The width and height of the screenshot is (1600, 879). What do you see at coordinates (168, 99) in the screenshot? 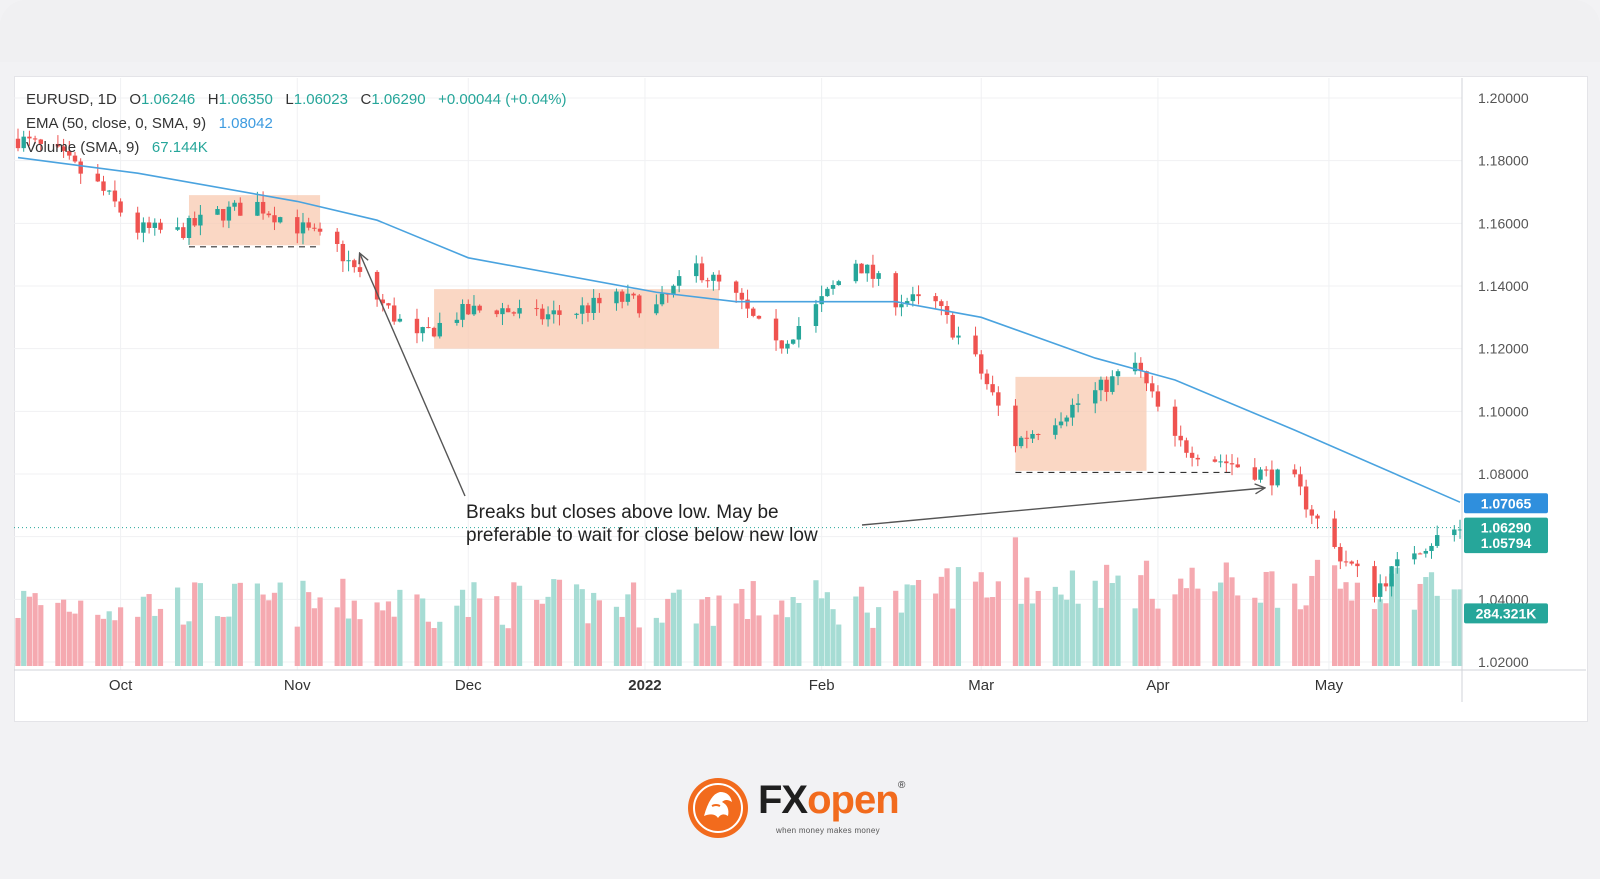
I see `open-value: 1.06246` at bounding box center [168, 99].